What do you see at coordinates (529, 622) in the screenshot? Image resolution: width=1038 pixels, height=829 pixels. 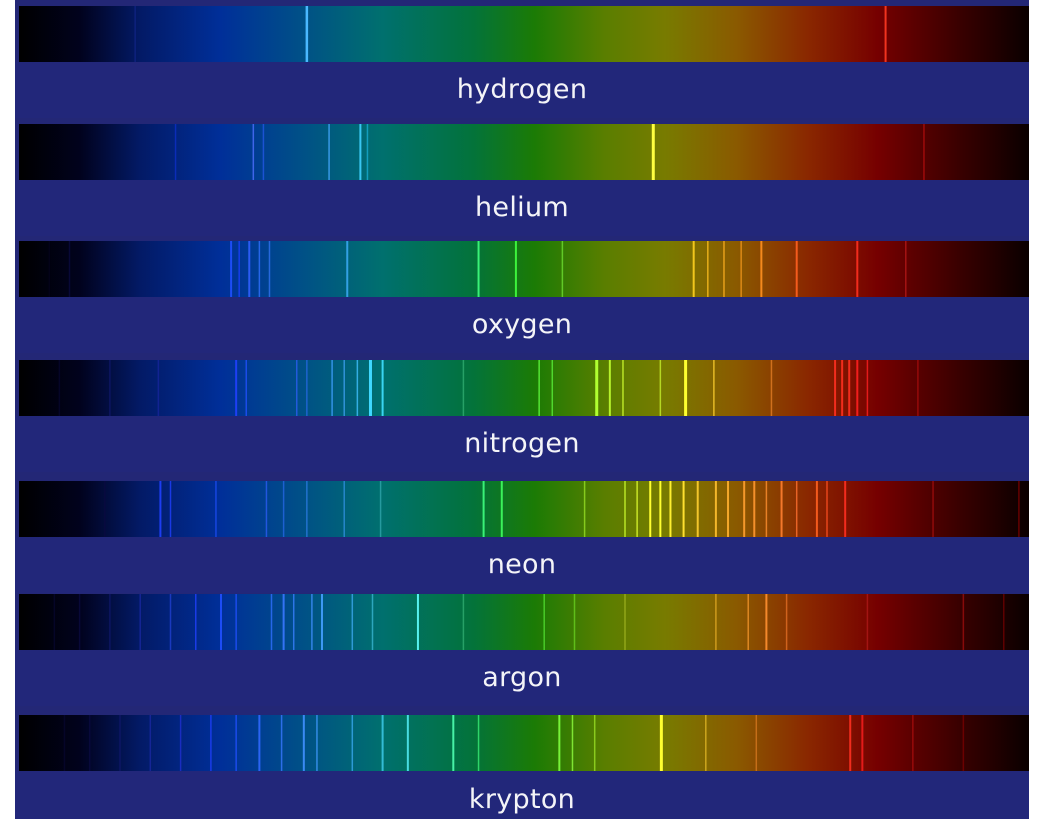 I see `spectrum-lines-argon` at bounding box center [529, 622].